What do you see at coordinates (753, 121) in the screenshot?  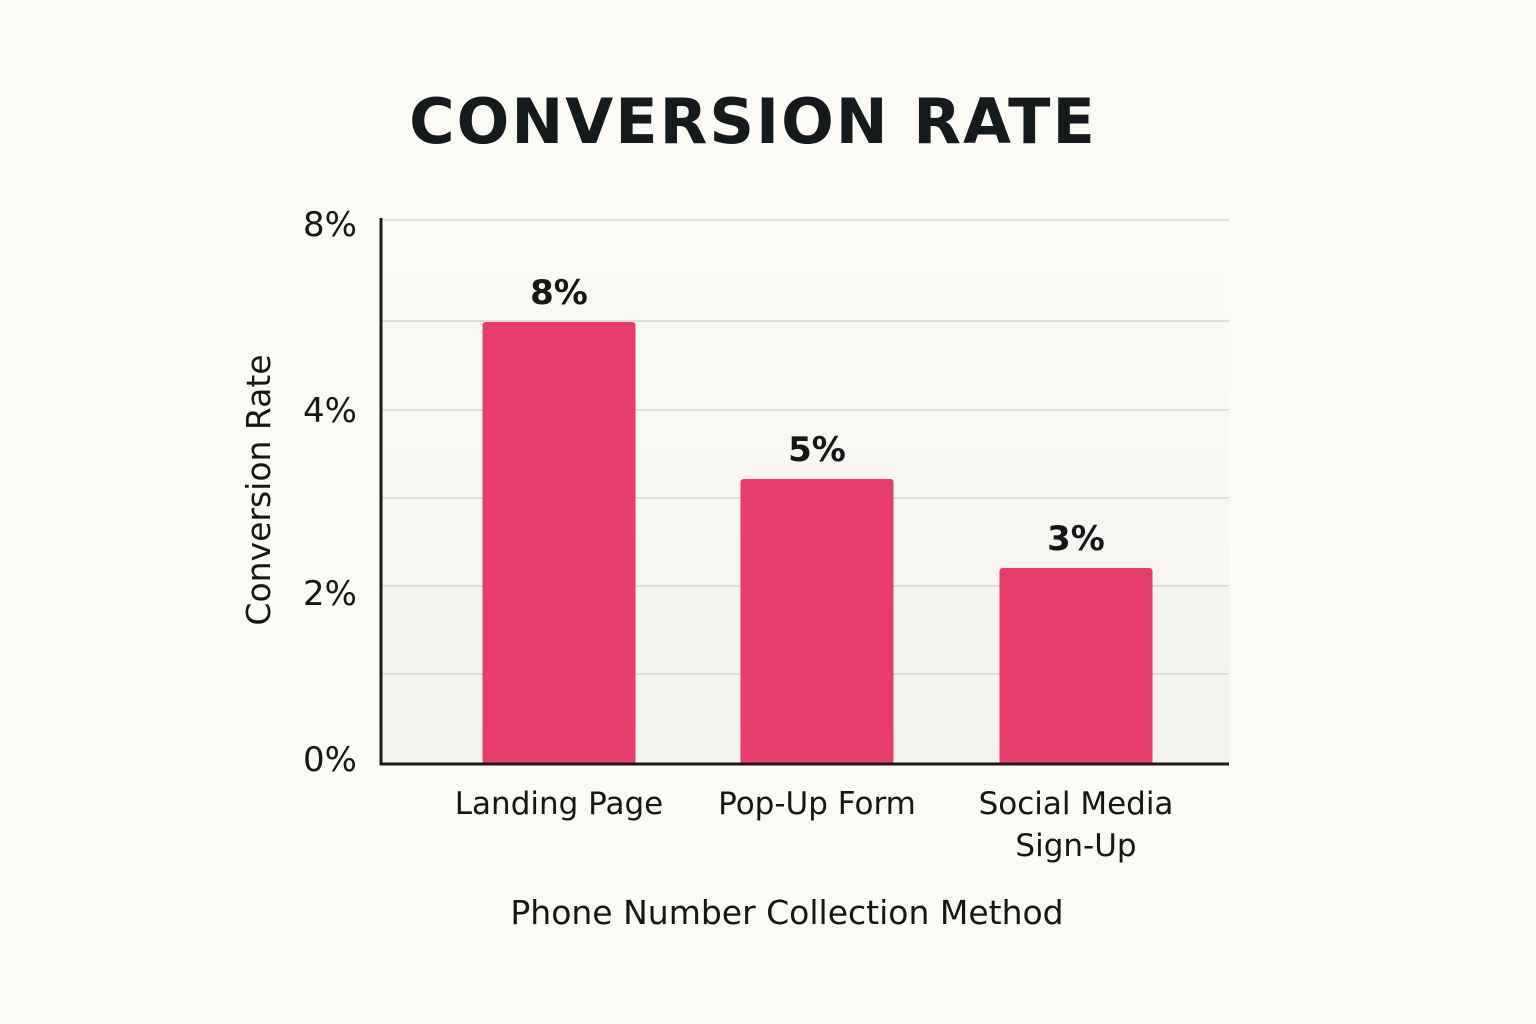 I see `chart-title: CONVERSION RATE` at bounding box center [753, 121].